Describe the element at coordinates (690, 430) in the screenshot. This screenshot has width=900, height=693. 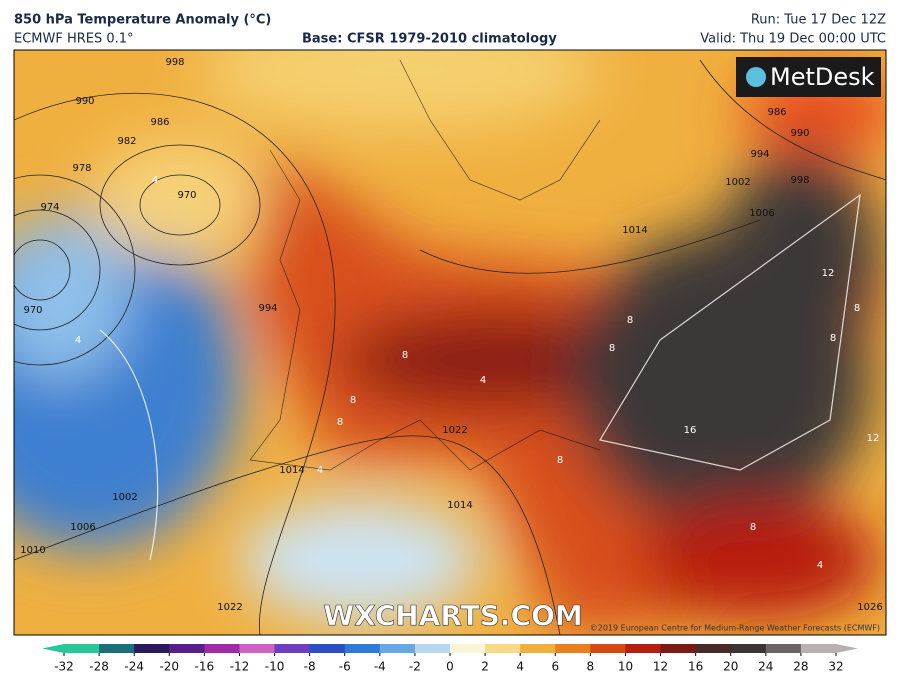
I see `anomaly-label: 16` at that location.